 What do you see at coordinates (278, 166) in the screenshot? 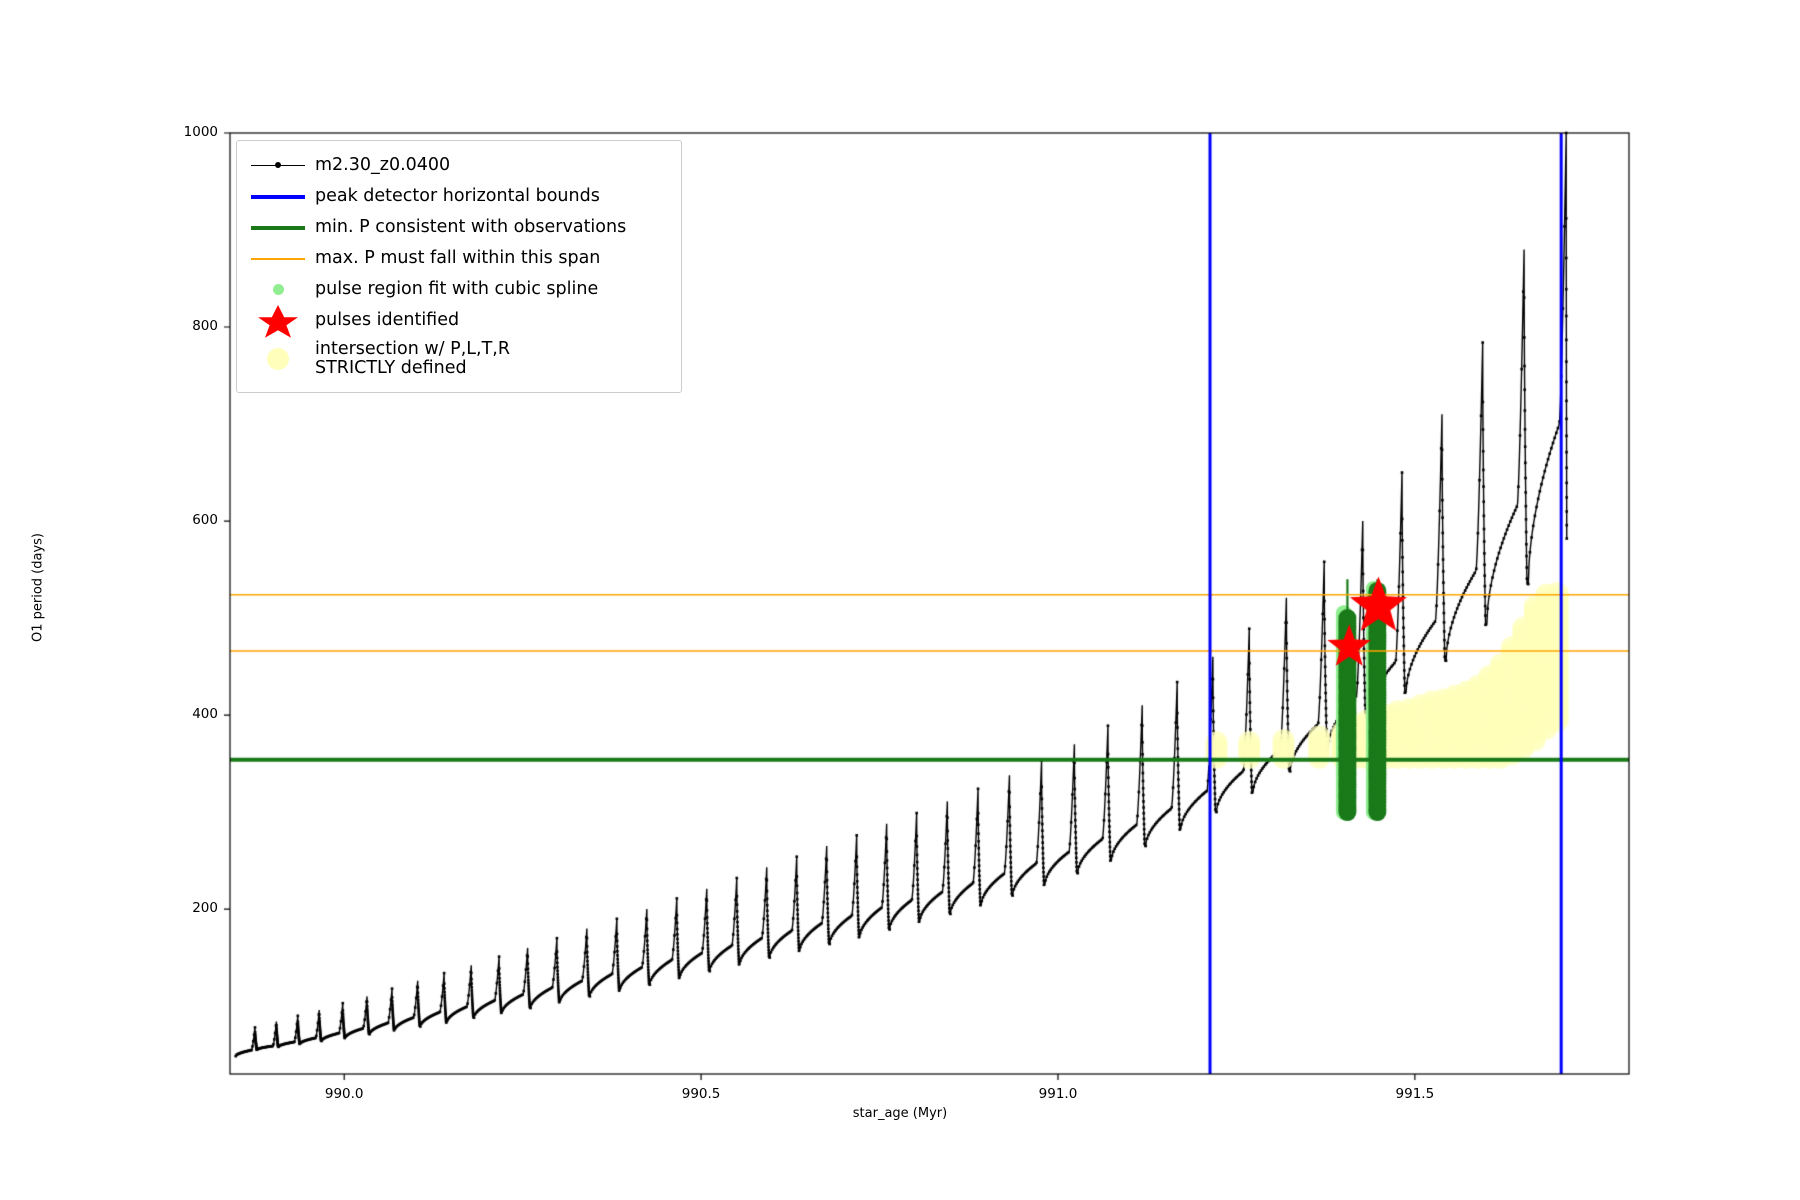
I see `legend-line-marker-icon` at bounding box center [278, 166].